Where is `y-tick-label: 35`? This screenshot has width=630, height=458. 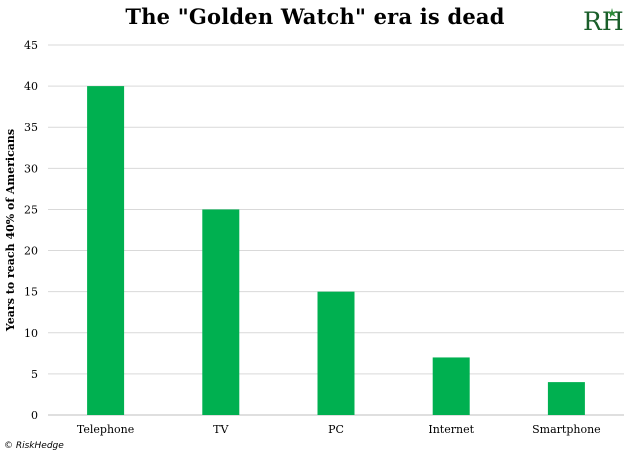
y-tick-label: 35 is located at coordinates (31, 127).